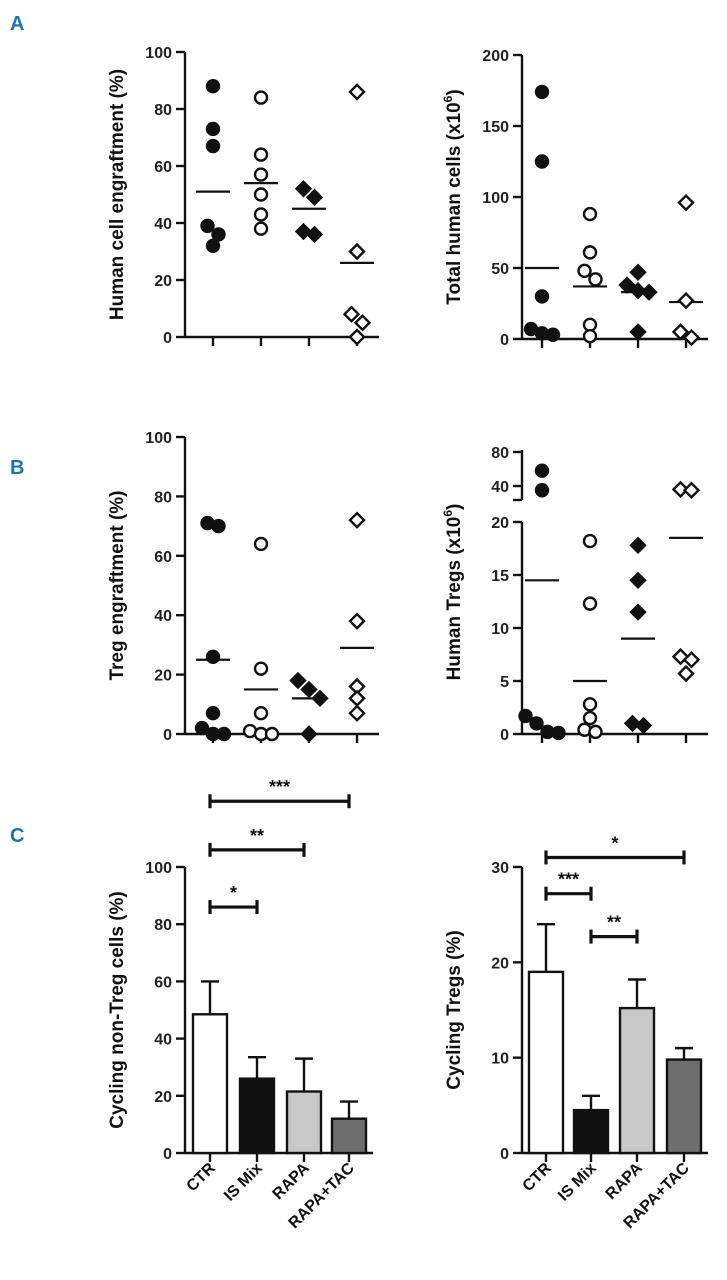 The height and width of the screenshot is (1280, 727). Describe the element at coordinates (495, 127) in the screenshot. I see `y-tick-label: 150` at that location.